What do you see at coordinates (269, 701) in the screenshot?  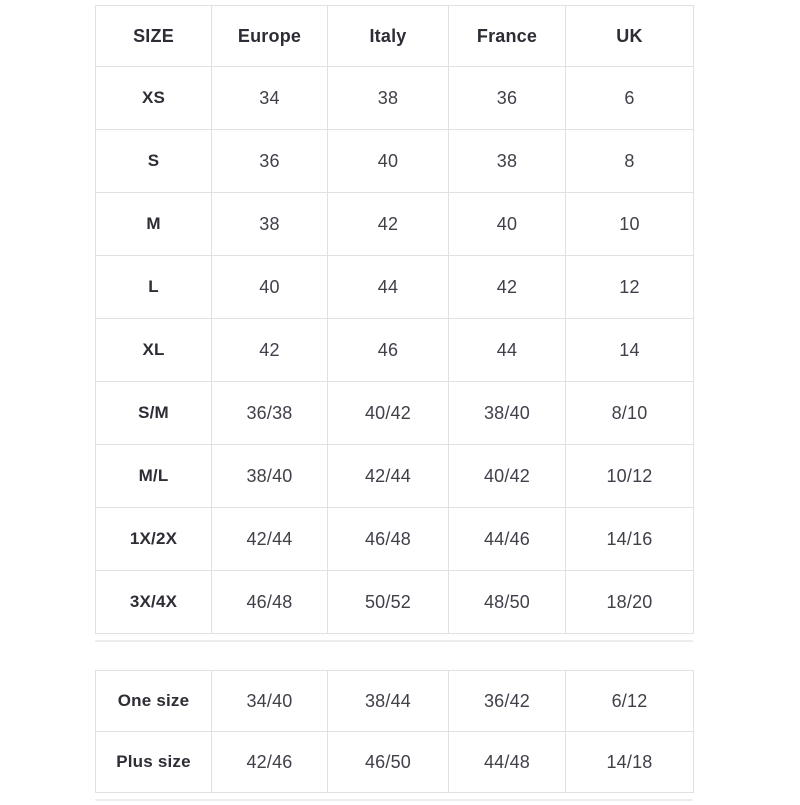 I see `size-cell: 34/40` at bounding box center [269, 701].